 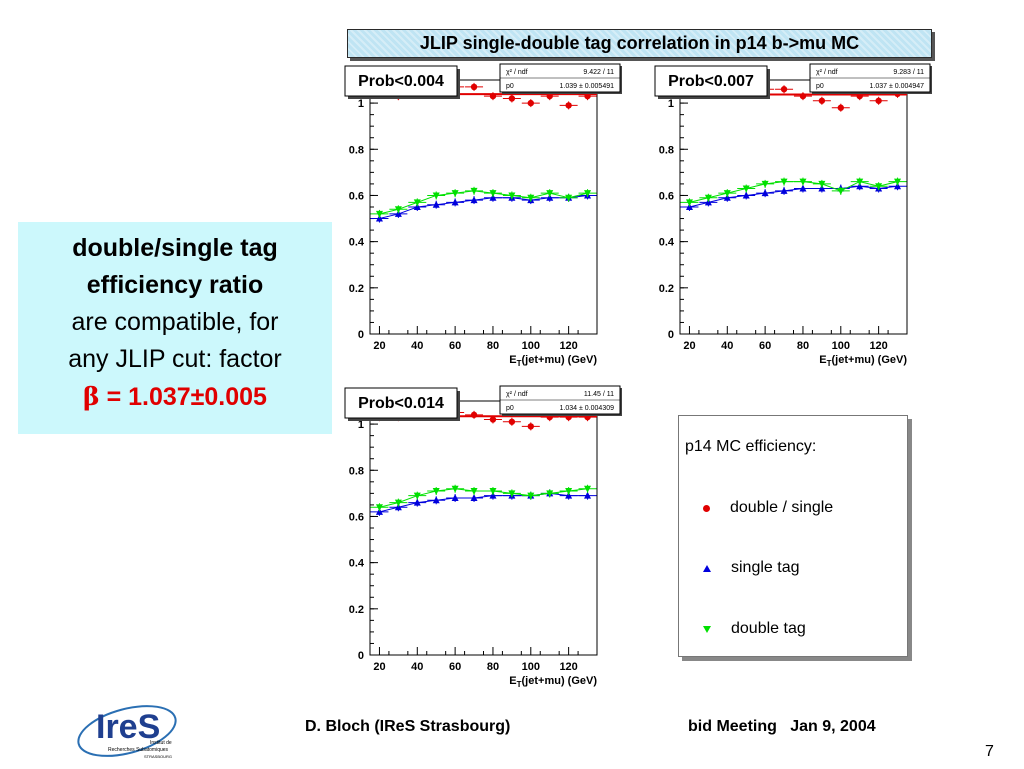 What do you see at coordinates (175, 285) in the screenshot?
I see `conclusion-line-2: efficiency ratio` at bounding box center [175, 285].